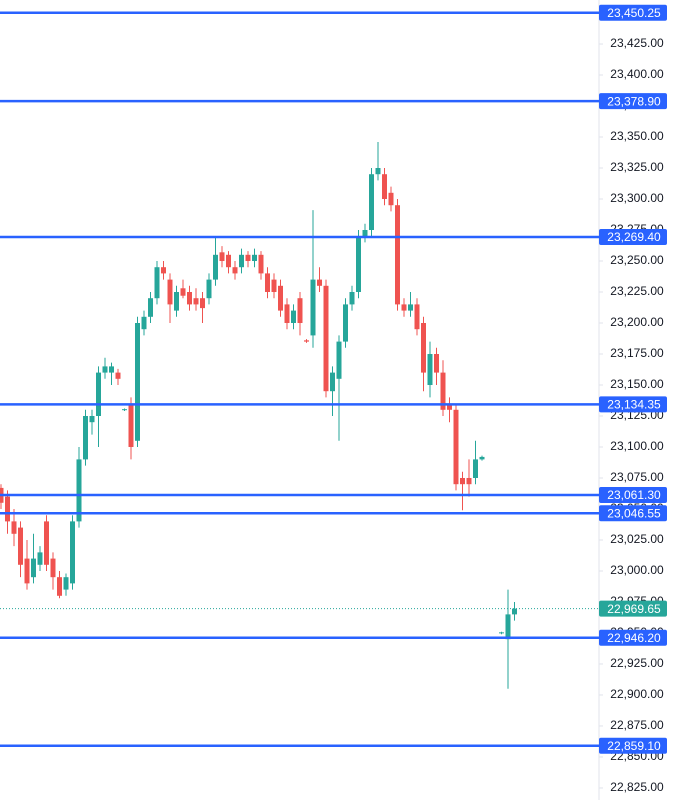 This screenshot has height=800, width=675. Describe the element at coordinates (637, 353) in the screenshot. I see `y-tick-label: 23,175.00` at that location.